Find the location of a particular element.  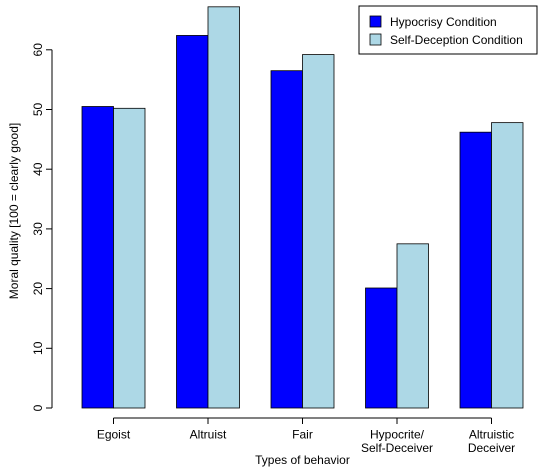

legend-label: Hypocrisy Condition is located at coordinates (443, 22).